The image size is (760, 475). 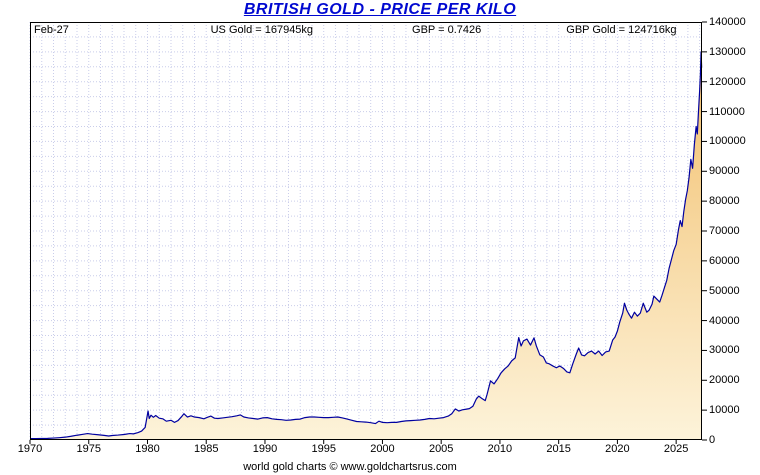 What do you see at coordinates (206, 449) in the screenshot?
I see `x-axis-label: 1985` at bounding box center [206, 449].